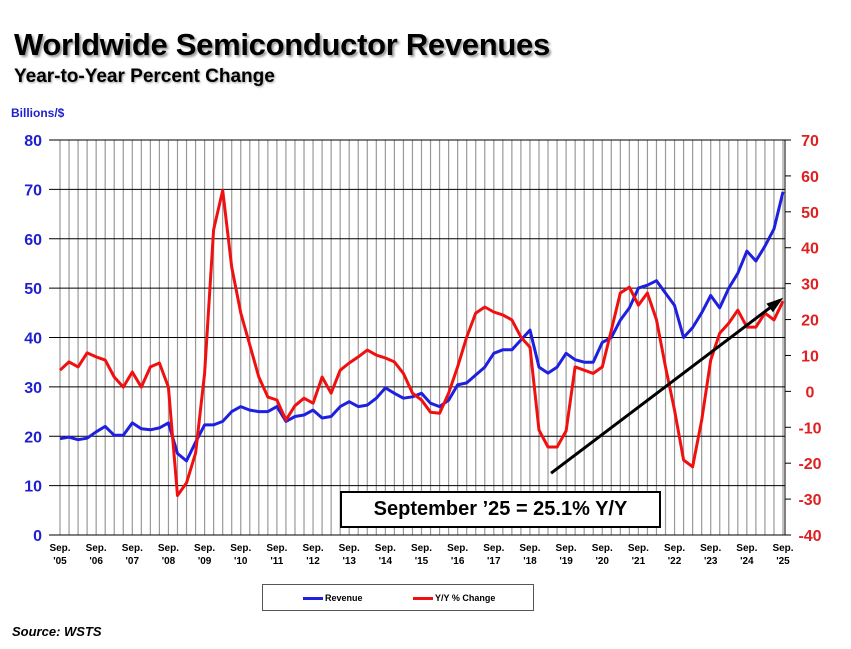 This screenshot has height=649, width=851. What do you see at coordinates (33, 240) in the screenshot?
I see `left-tick-label: 60` at bounding box center [33, 240].